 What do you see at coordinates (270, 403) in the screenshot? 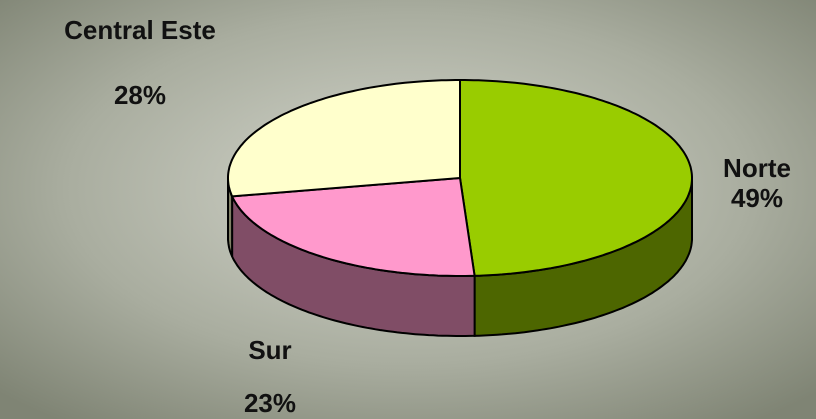
I see `value-label: 23%` at bounding box center [270, 403].